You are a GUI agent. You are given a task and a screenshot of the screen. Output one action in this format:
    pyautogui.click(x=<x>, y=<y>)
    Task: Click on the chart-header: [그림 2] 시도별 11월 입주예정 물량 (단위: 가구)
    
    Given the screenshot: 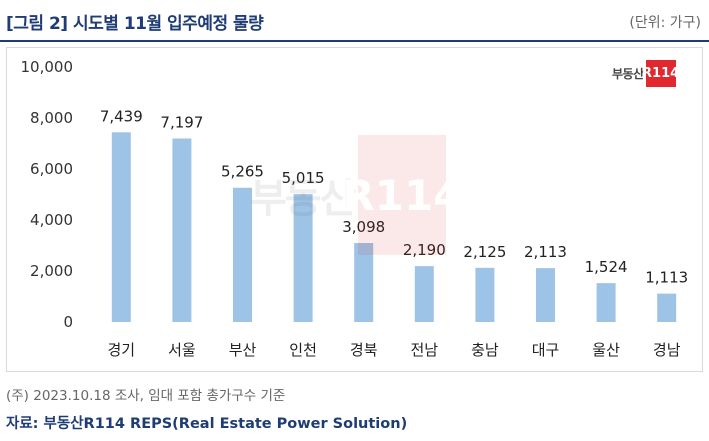 What is the action you would take?
    pyautogui.click(x=354, y=20)
    